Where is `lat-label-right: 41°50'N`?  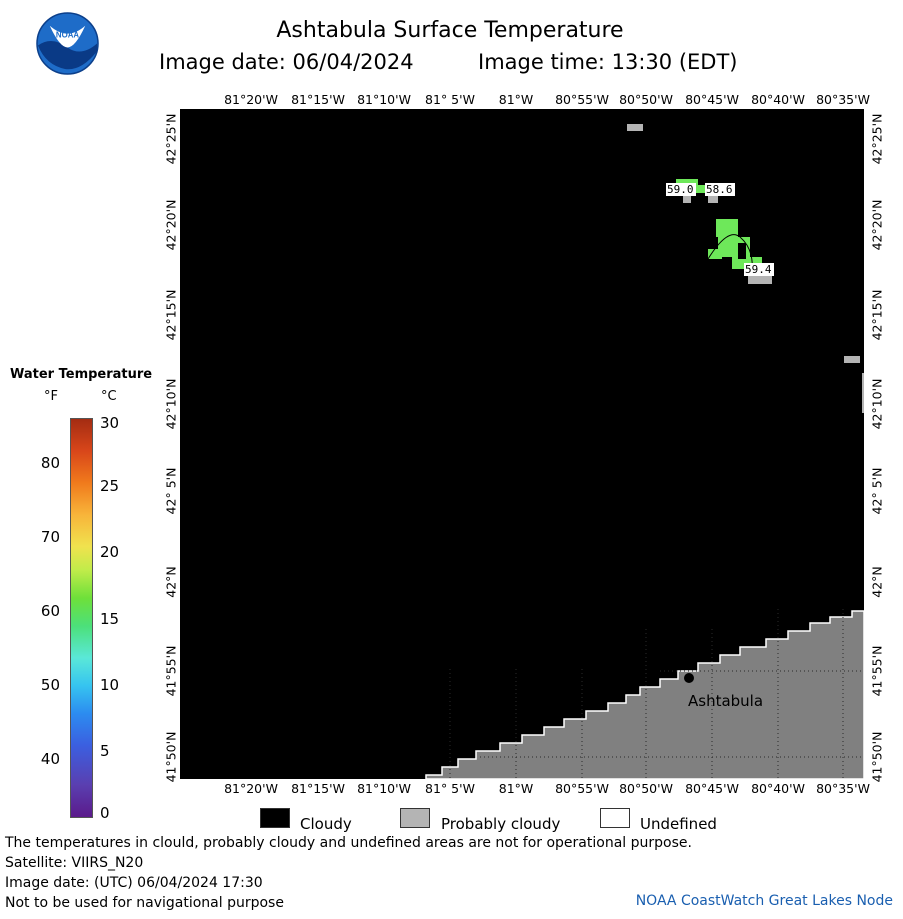
lat-label-right: 41°50'N is located at coordinates (877, 757).